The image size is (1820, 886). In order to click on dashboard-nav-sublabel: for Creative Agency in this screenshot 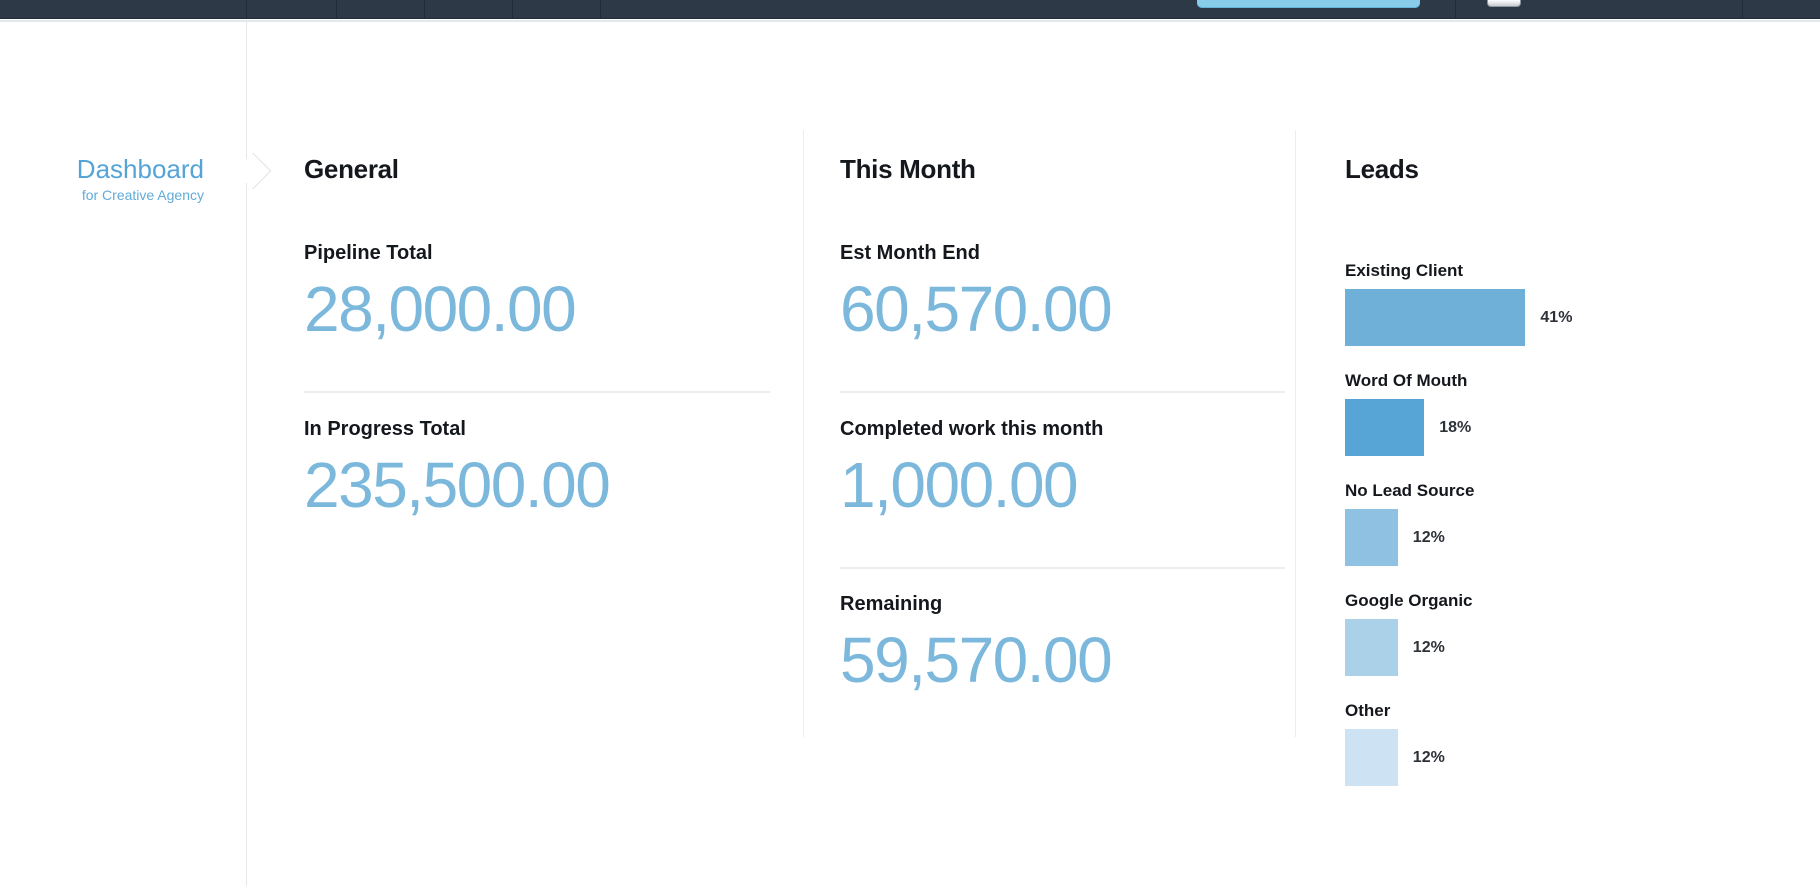, I will do `click(142, 195)`.